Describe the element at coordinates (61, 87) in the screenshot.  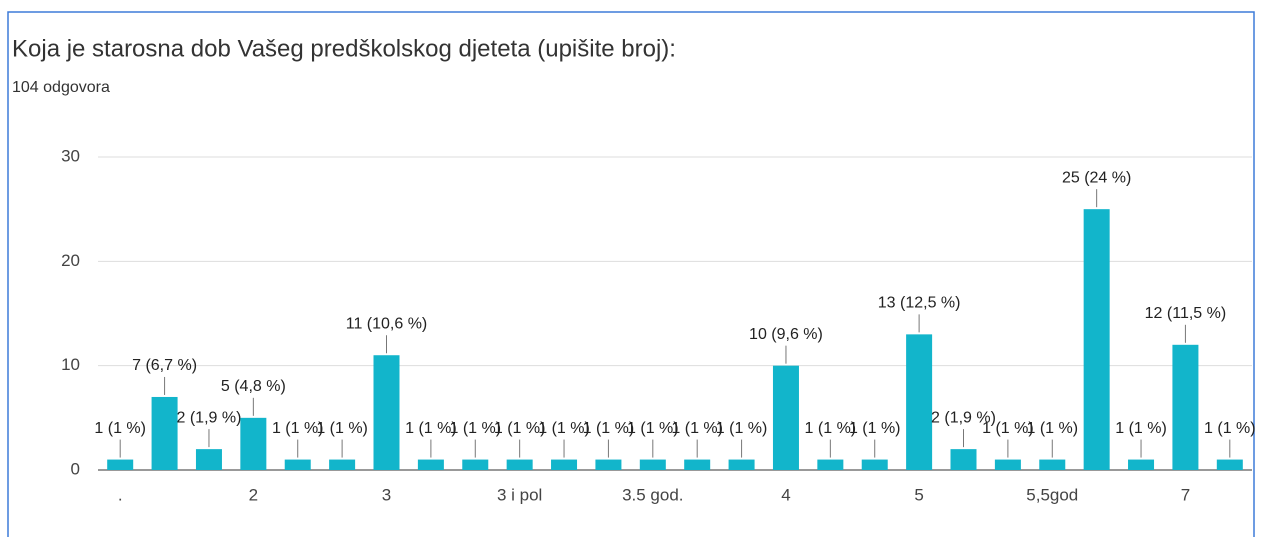
I see `chart-subtitle: 104 odgovora` at that location.